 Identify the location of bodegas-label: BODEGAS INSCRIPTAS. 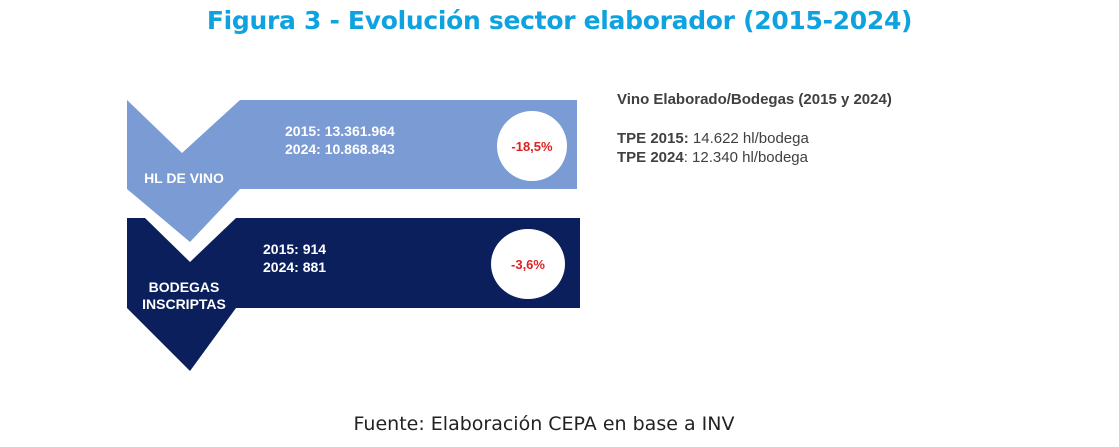
(184, 295).